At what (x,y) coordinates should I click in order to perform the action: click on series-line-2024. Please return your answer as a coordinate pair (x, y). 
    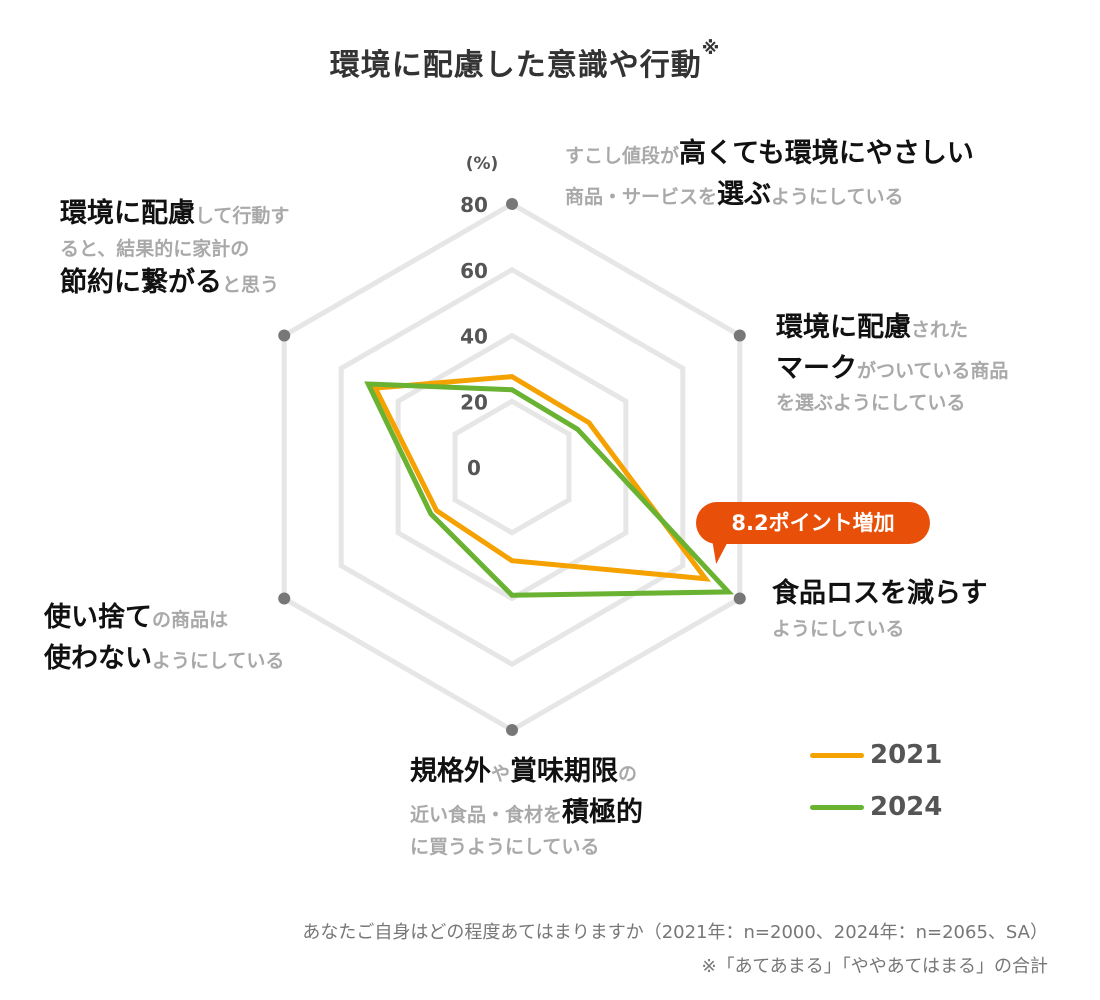
    Looking at the image, I should click on (549, 489).